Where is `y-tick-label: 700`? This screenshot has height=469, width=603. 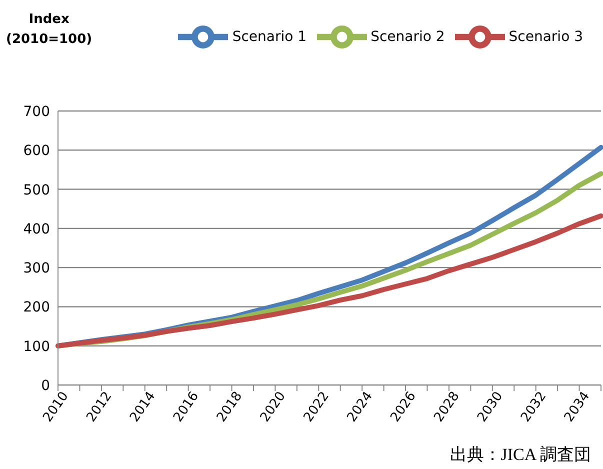
y-tick-label: 700 is located at coordinates (36, 112).